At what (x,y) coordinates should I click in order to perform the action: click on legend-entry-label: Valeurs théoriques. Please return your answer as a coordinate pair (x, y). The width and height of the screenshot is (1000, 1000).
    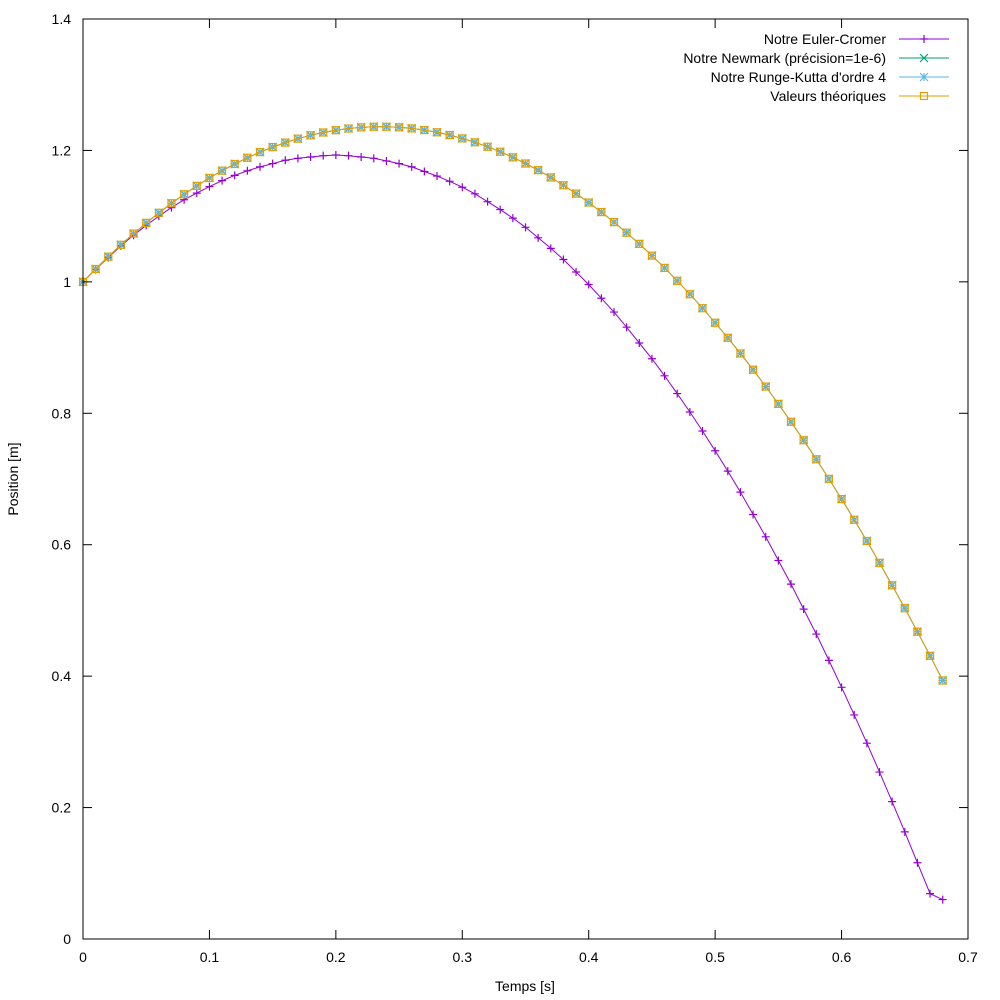
    Looking at the image, I should click on (828, 96).